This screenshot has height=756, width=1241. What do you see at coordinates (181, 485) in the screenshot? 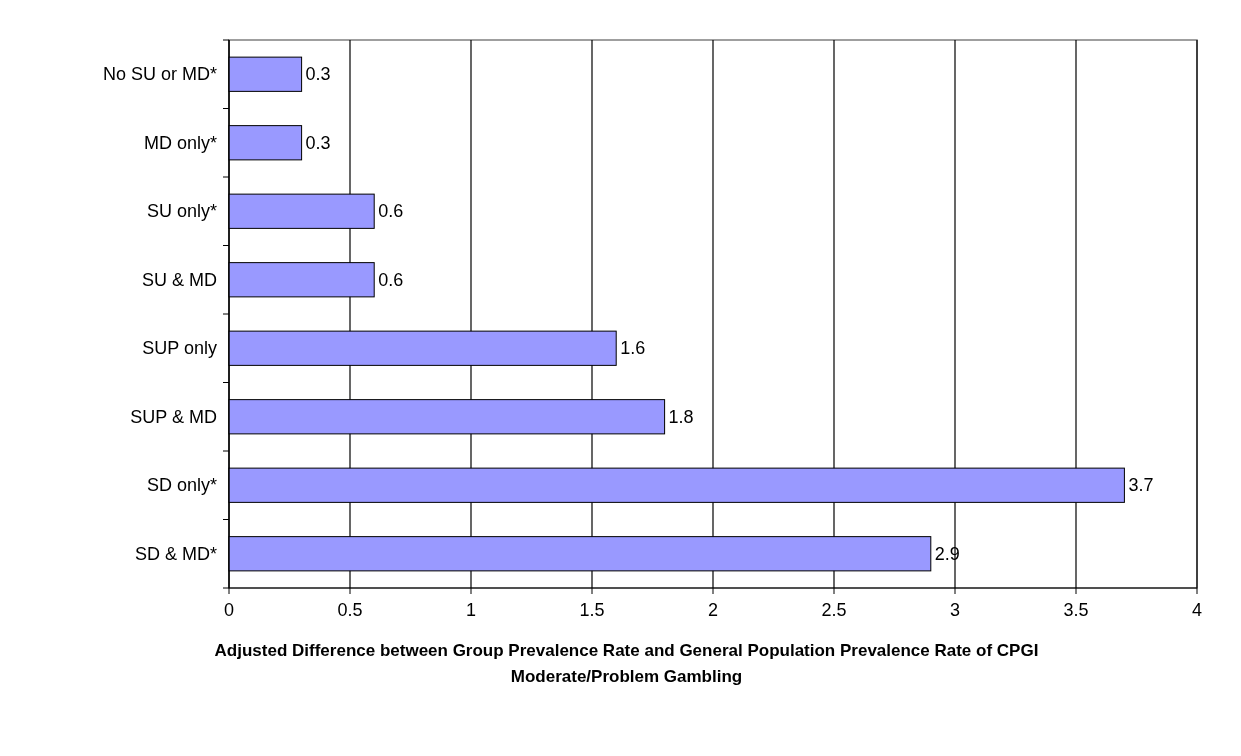
I see `y-tick-label: SD only*` at bounding box center [181, 485].